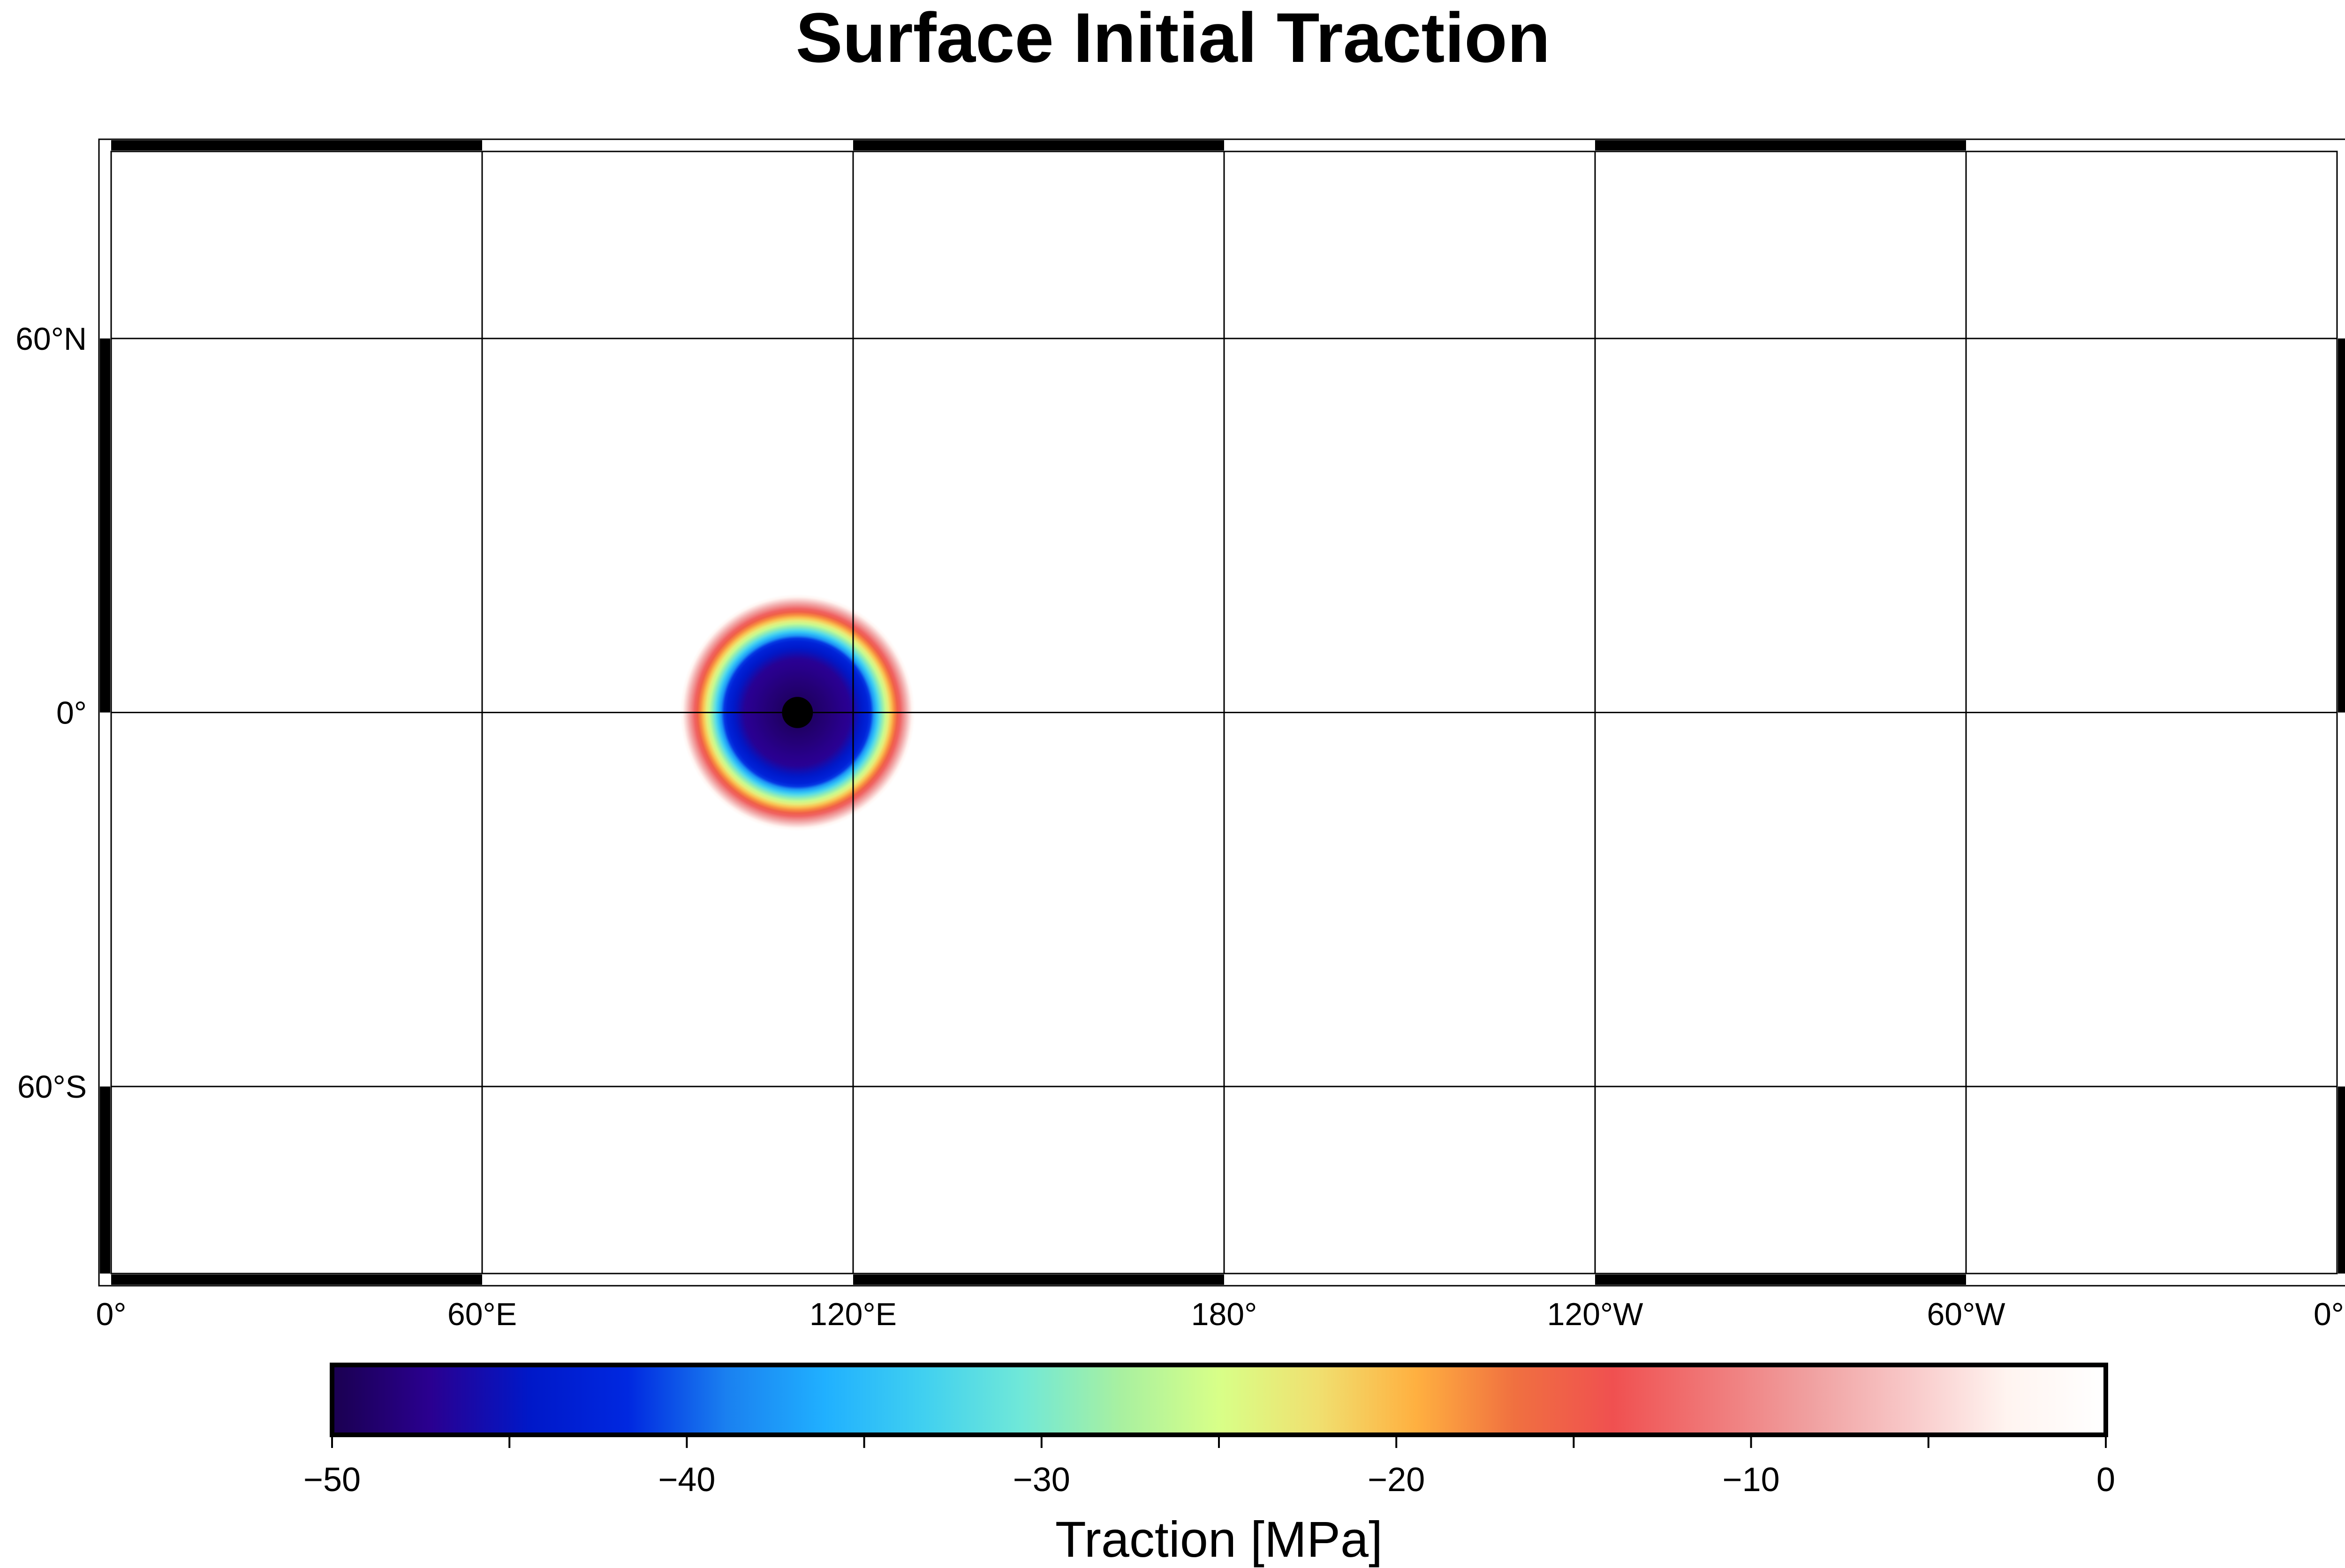 The height and width of the screenshot is (1568, 2345). I want to click on colorbar-scale, so click(1219, 1400).